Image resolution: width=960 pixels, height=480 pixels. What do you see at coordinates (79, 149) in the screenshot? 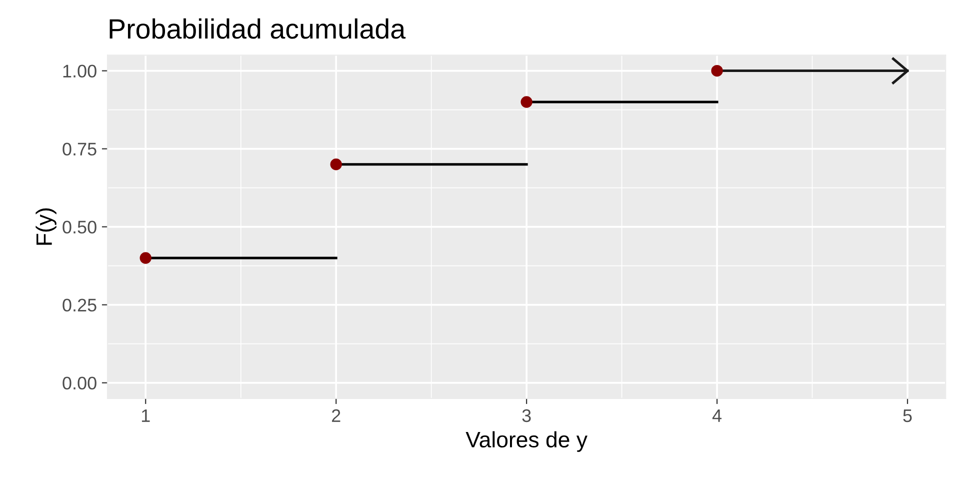
I see `y-tick-label: 0.75` at bounding box center [79, 149].